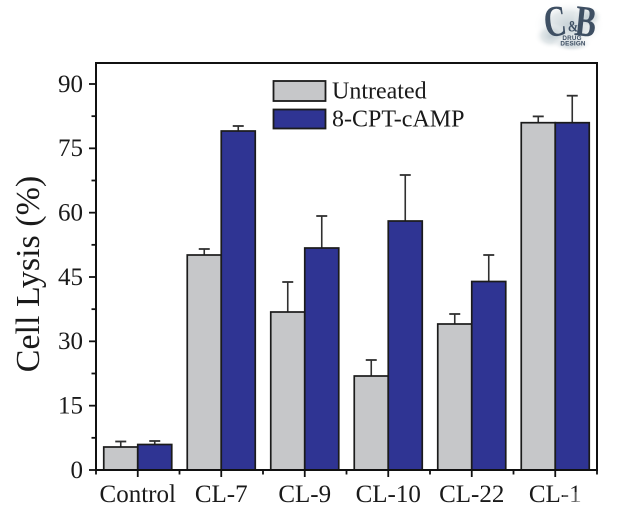  Describe the element at coordinates (28, 274) in the screenshot. I see `svg-text: Cell Lysis (%)` at that location.